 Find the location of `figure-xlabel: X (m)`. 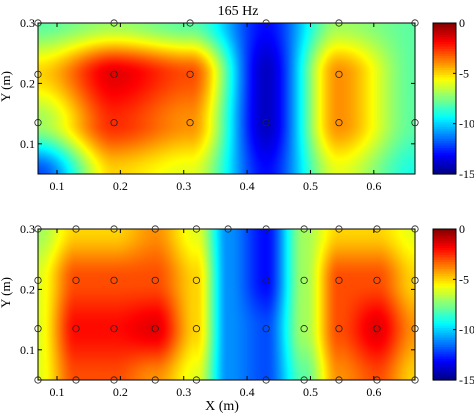

figure-xlabel: X (m) is located at coordinates (222, 406).